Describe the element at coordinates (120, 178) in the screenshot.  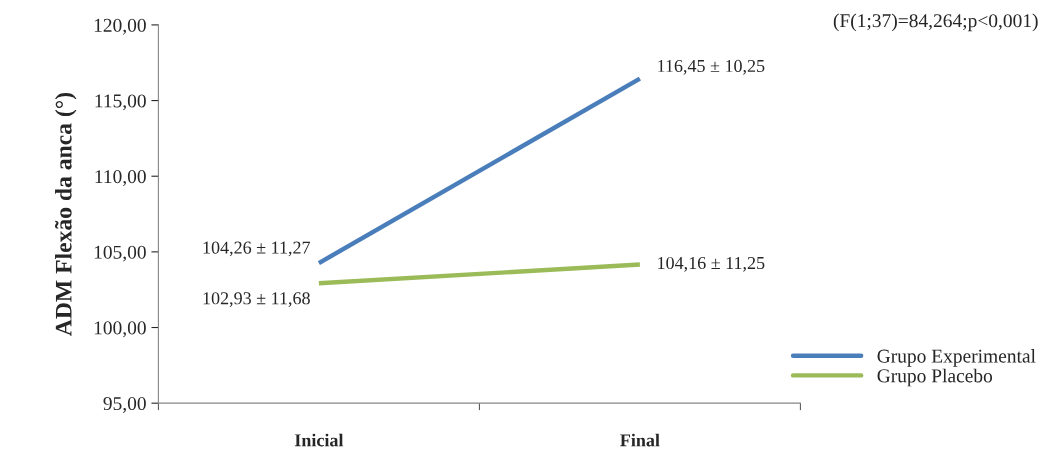
I see `y-tick-label: 110,00` at that location.